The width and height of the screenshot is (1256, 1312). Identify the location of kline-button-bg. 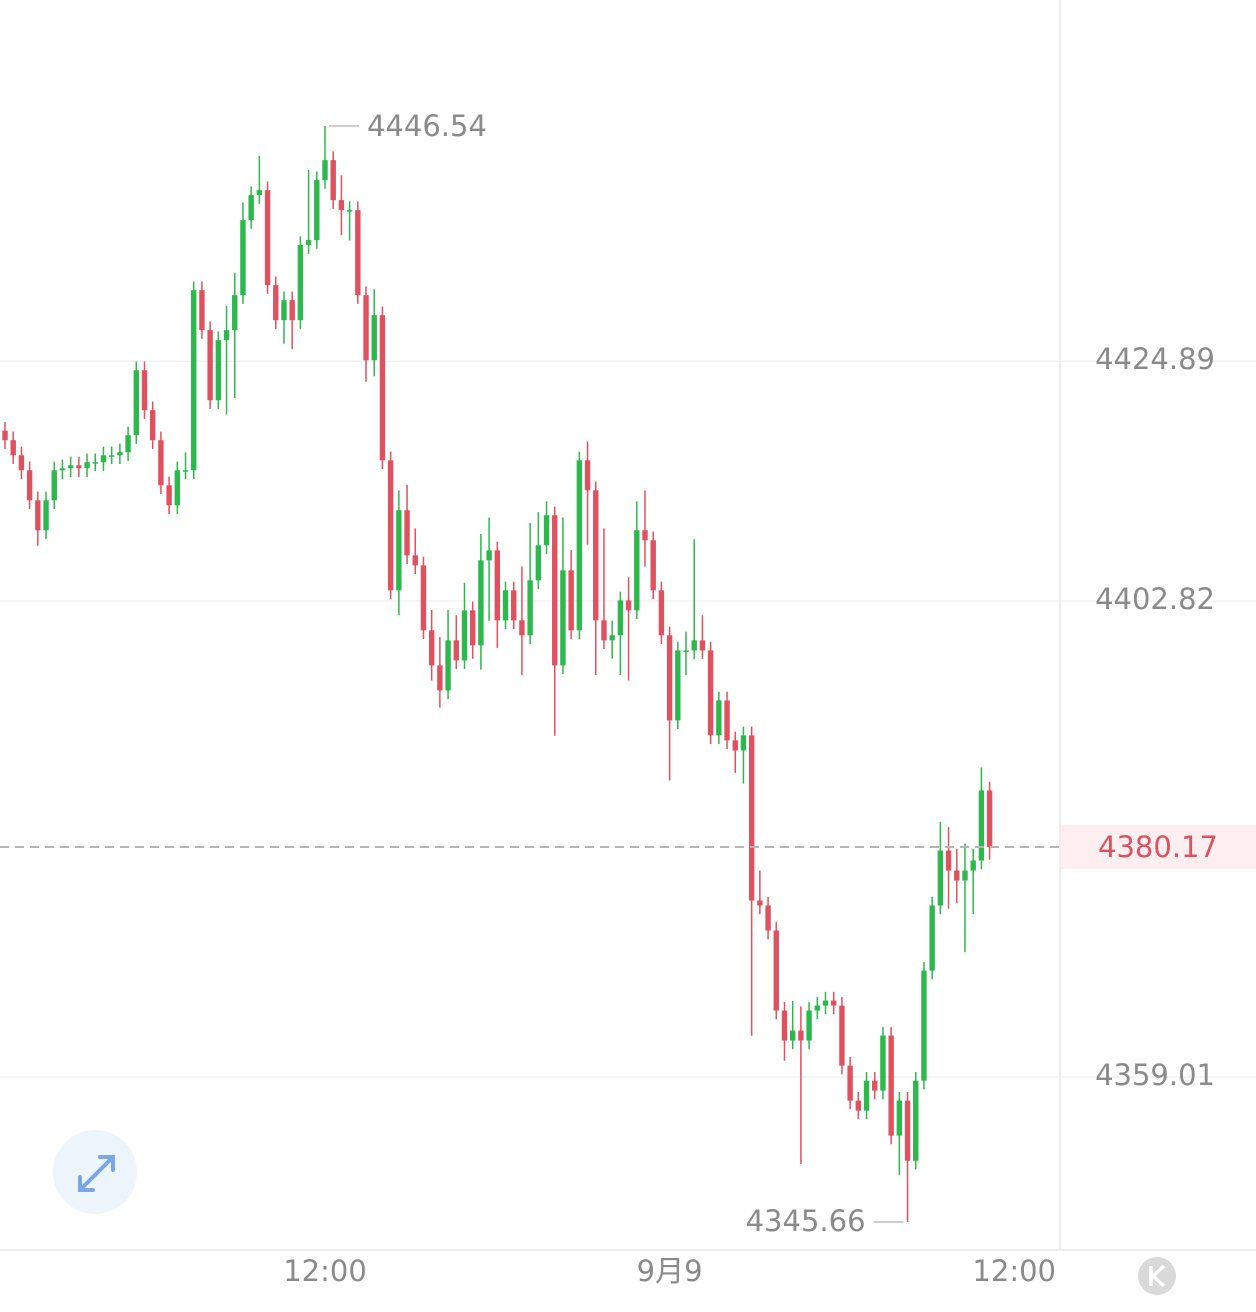
(1157, 1276).